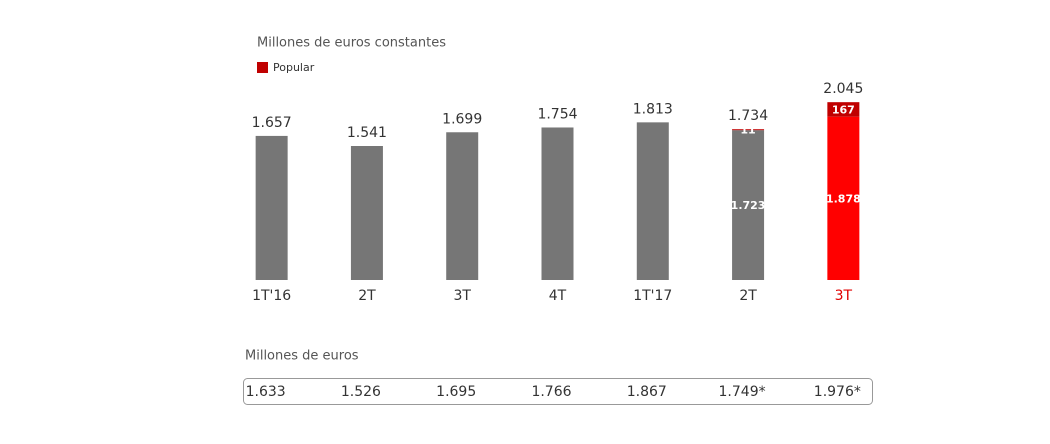 The height and width of the screenshot is (444, 1050). Describe the element at coordinates (557, 114) in the screenshot. I see `total-label: 1.754` at that location.